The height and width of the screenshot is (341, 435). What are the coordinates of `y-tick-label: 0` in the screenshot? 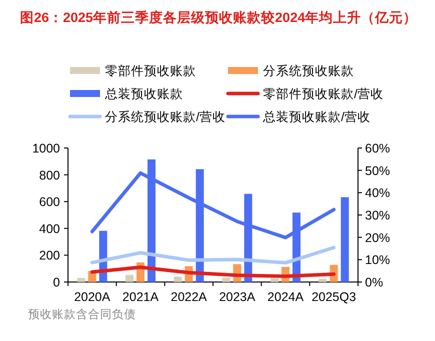 It's located at (56, 283).